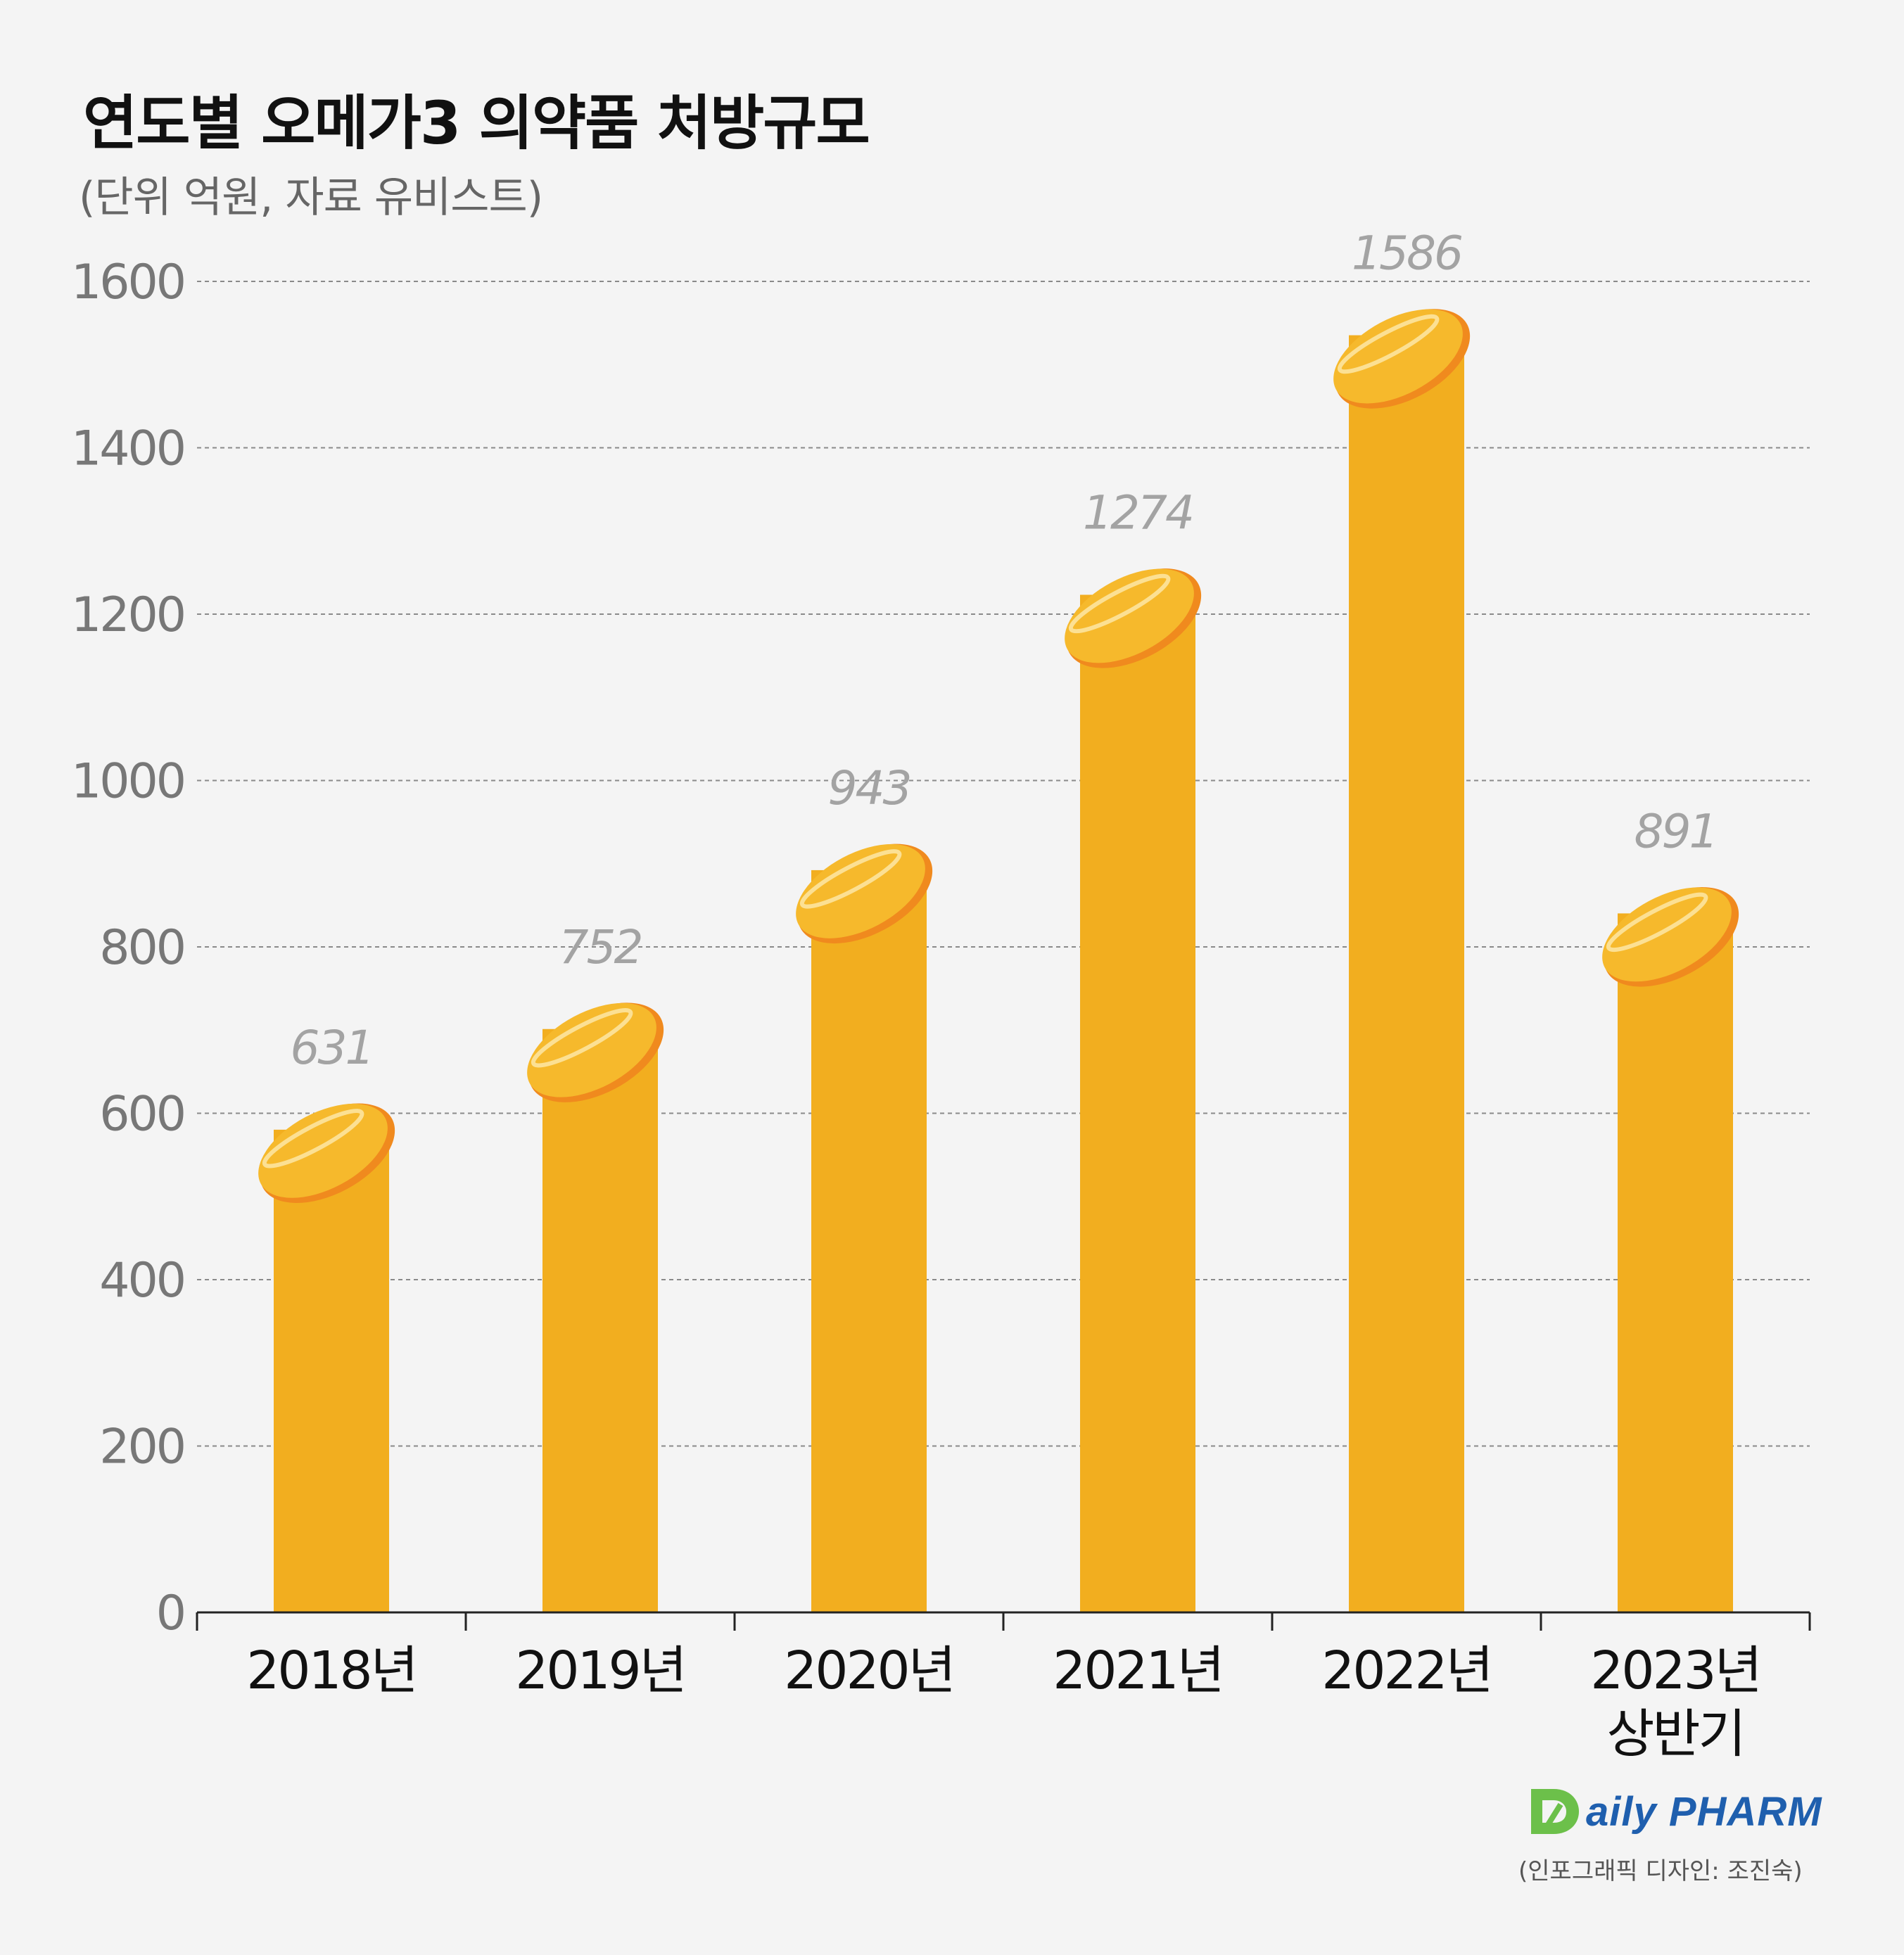 This screenshot has height=1955, width=1904. Describe the element at coordinates (1138, 512) in the screenshot. I see `value-label: 1274` at that location.